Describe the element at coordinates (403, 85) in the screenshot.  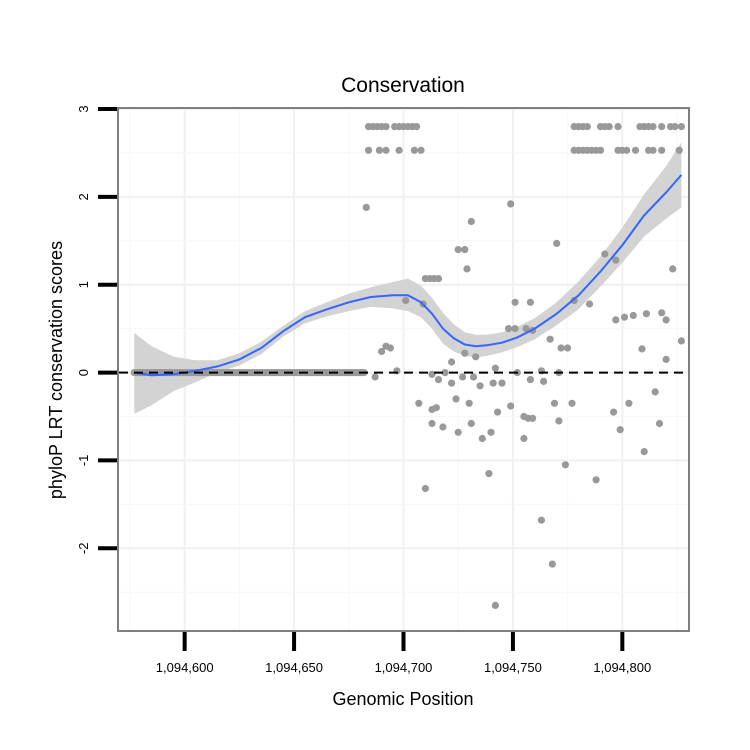
I see `chart-title: Conservation` at that location.